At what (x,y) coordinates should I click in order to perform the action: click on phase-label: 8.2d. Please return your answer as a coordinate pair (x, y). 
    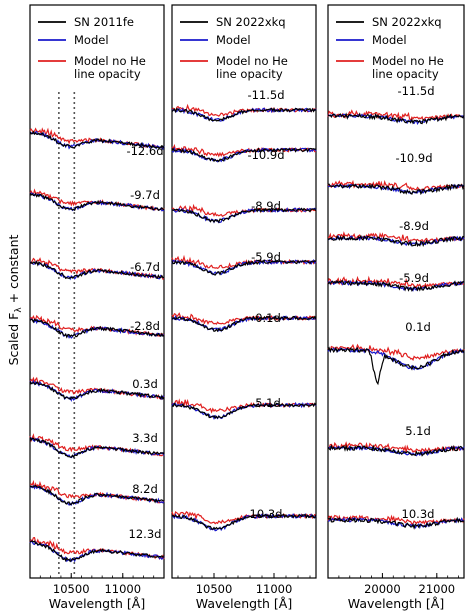
    Looking at the image, I should click on (145, 489).